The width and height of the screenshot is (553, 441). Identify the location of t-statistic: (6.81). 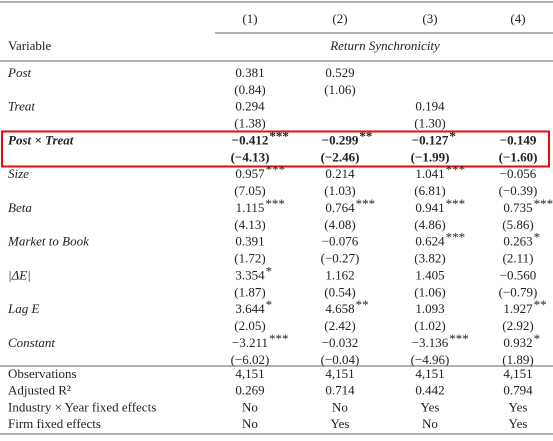
(429, 190).